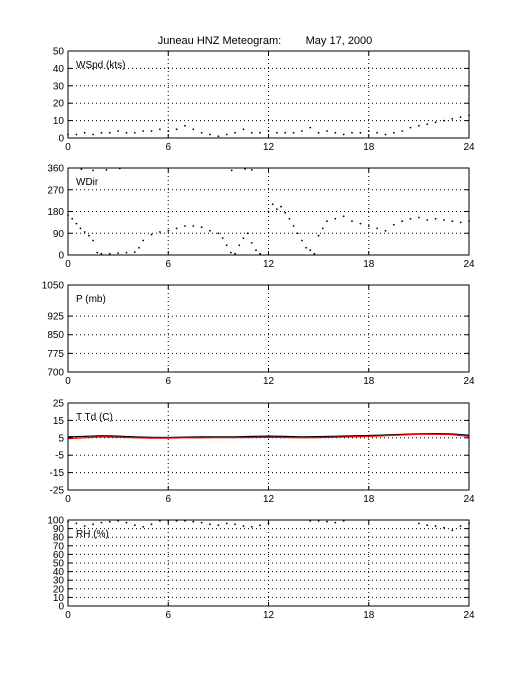 The image size is (520, 683). Describe the element at coordinates (59, 121) in the screenshot. I see `y-tick-label: 10` at that location.